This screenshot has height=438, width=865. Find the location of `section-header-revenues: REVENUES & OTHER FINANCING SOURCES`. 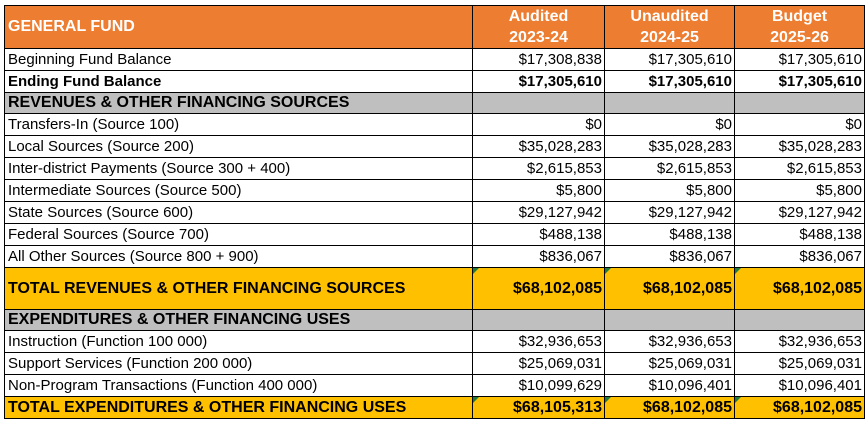

section-header-revenues: REVENUES & OTHER FINANCING SOURCES is located at coordinates (434, 103).